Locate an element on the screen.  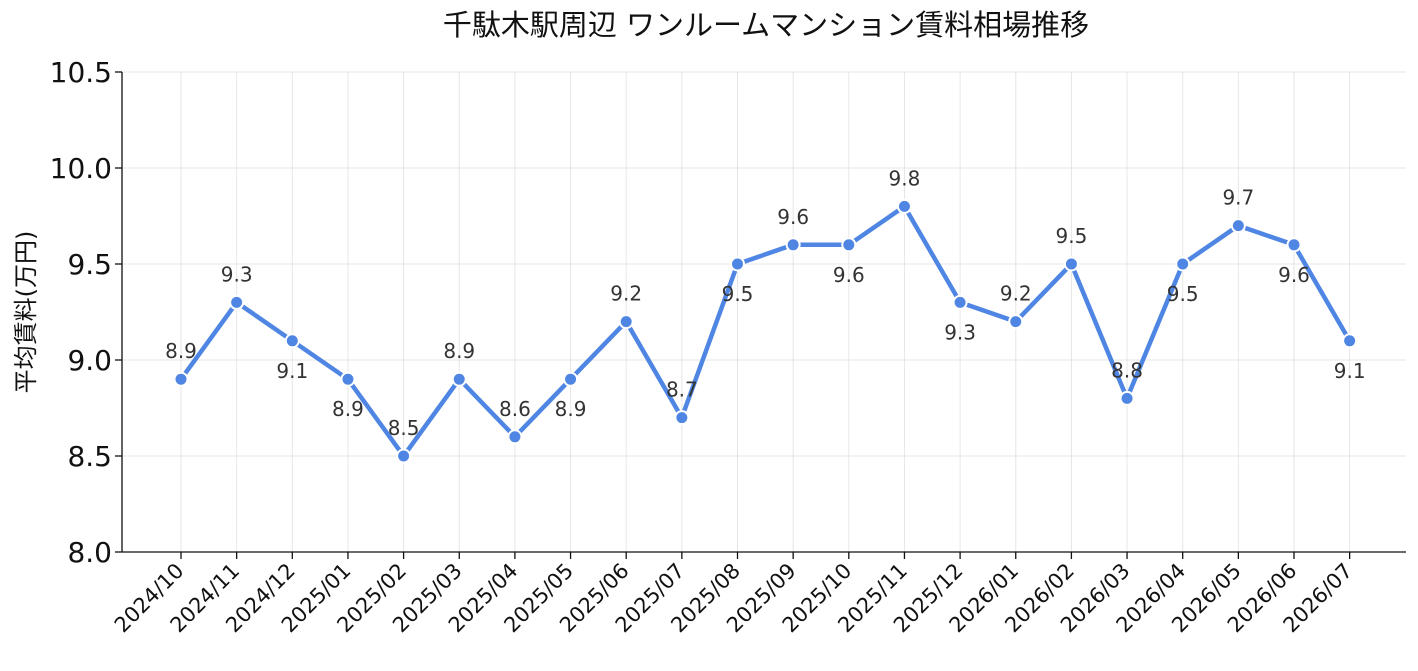
data-label: 8.5 is located at coordinates (404, 428).